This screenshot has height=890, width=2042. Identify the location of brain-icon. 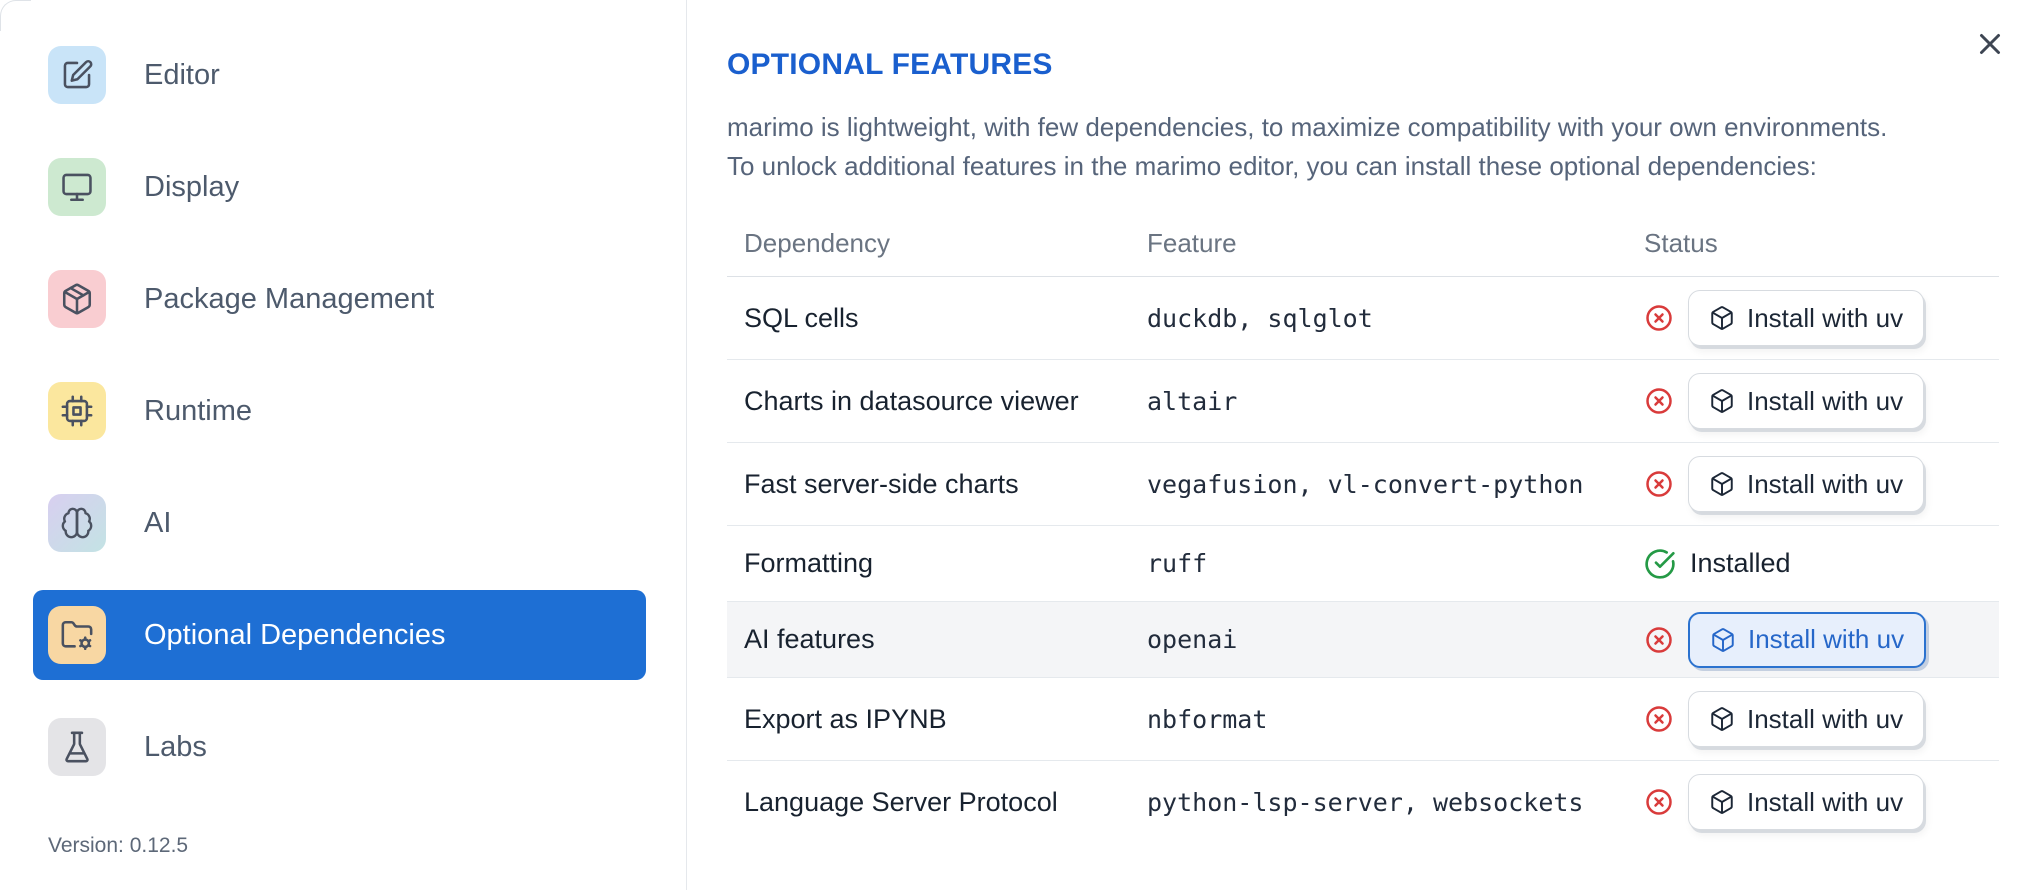
(77, 523).